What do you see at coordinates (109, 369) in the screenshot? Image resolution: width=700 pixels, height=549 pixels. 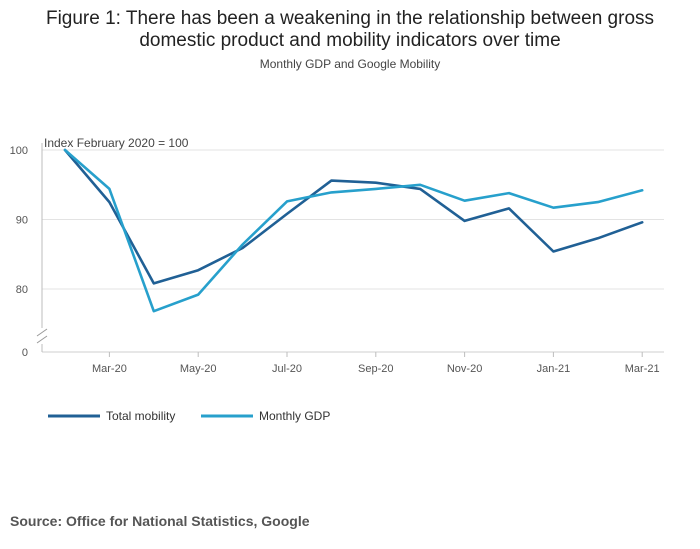 I see `x-tick-label: Mar-20` at bounding box center [109, 369].